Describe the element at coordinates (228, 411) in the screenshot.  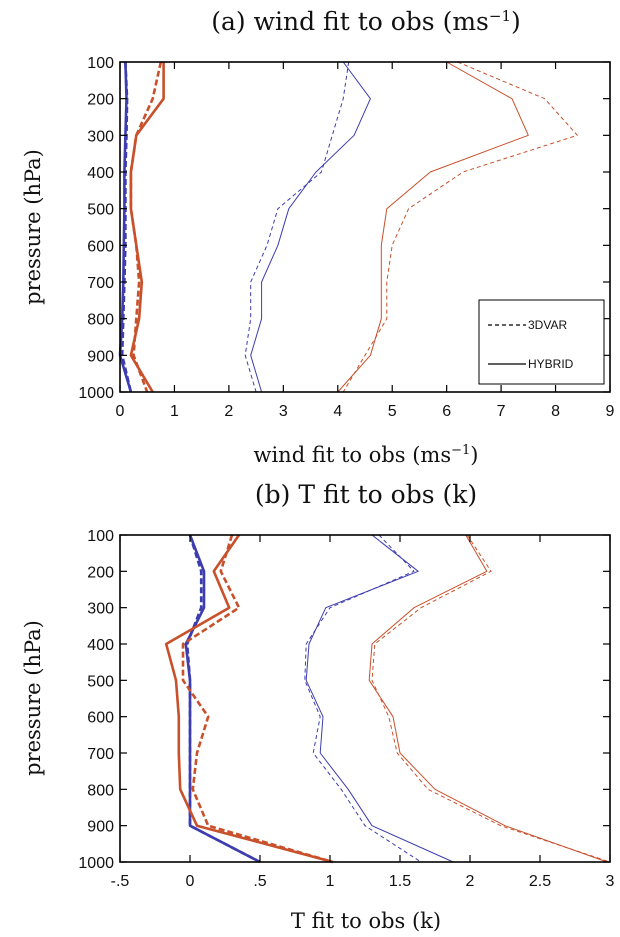
I see `panel-a-x-tick-label: 2` at that location.